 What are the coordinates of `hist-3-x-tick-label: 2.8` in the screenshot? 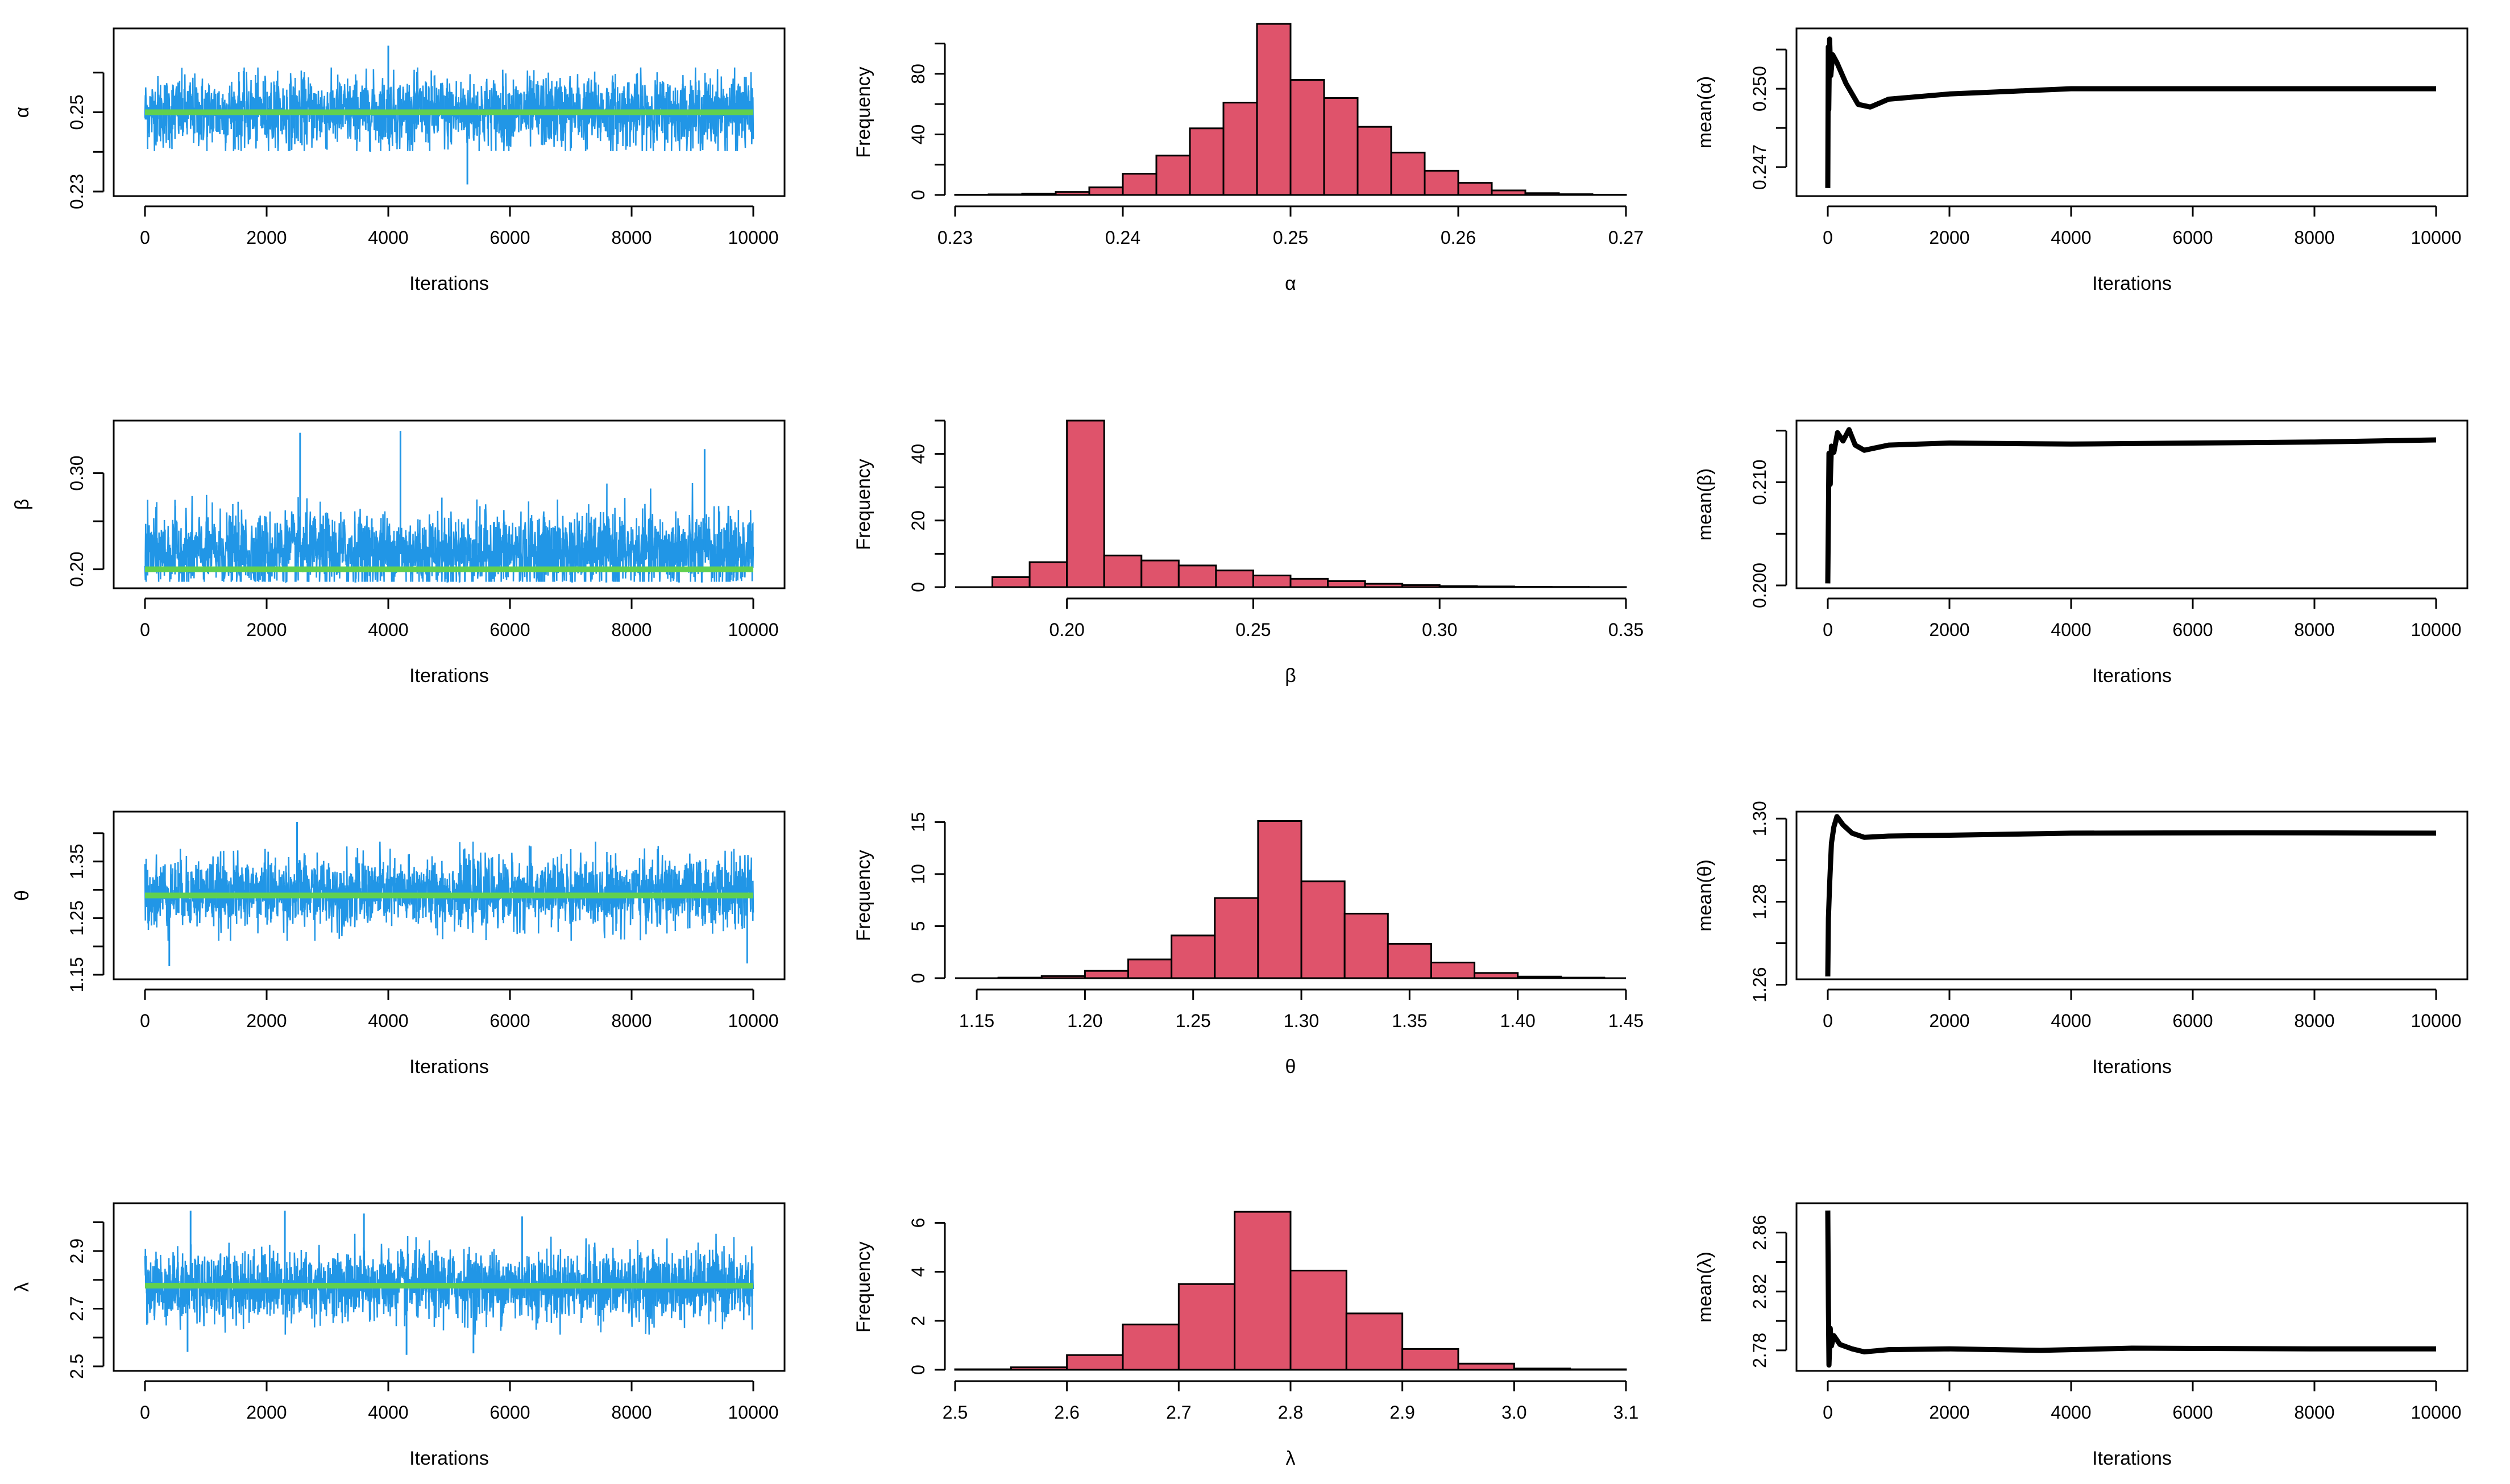 It's located at (1290, 1413).